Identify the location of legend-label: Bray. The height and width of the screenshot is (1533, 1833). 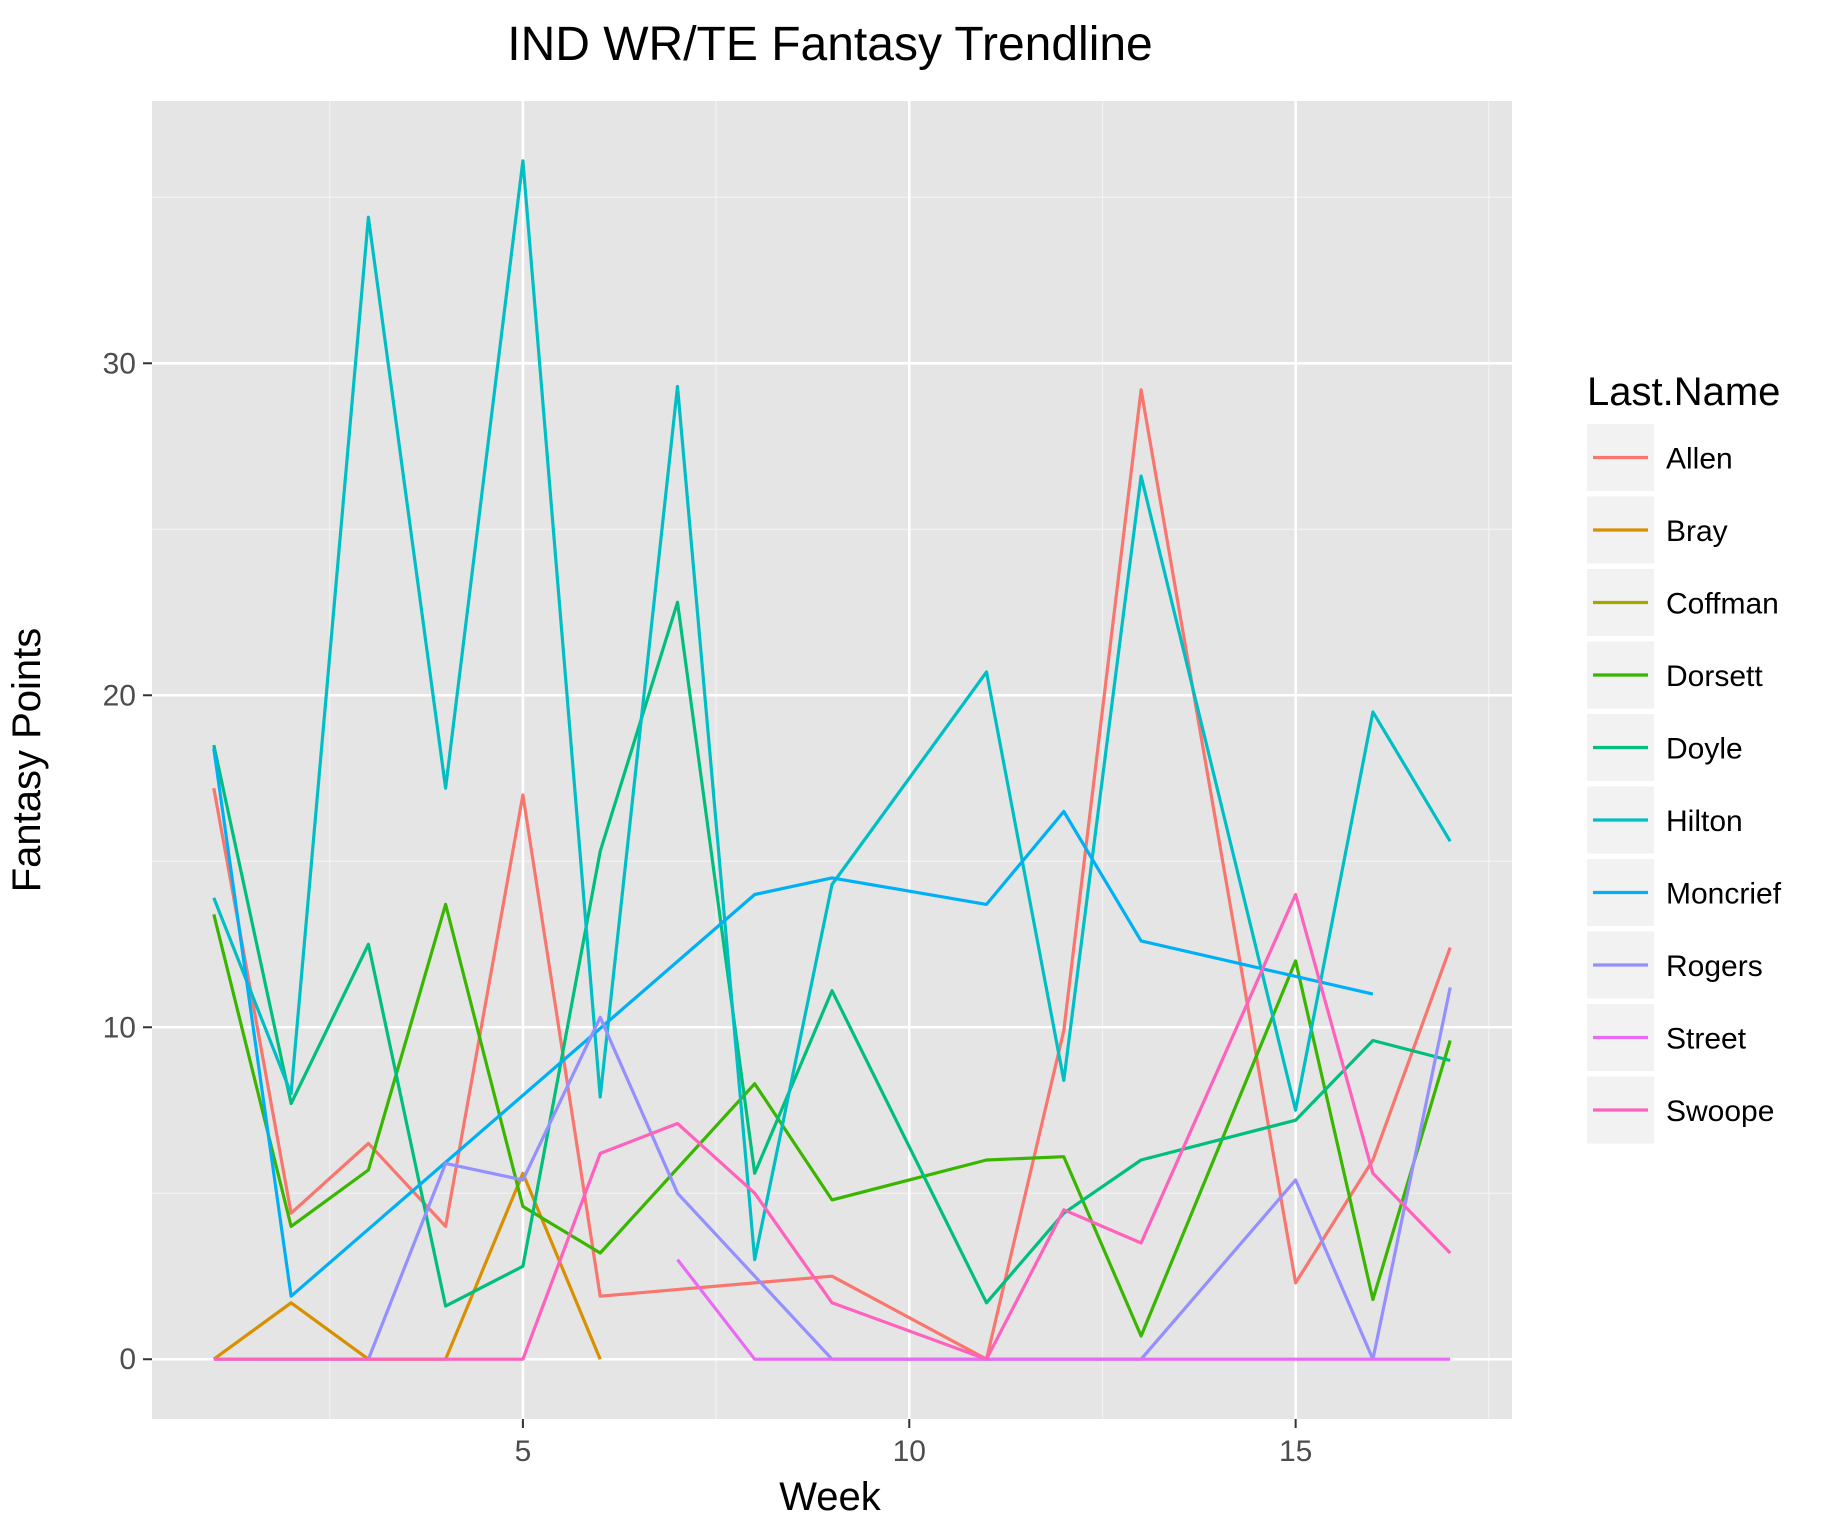
(1697, 531).